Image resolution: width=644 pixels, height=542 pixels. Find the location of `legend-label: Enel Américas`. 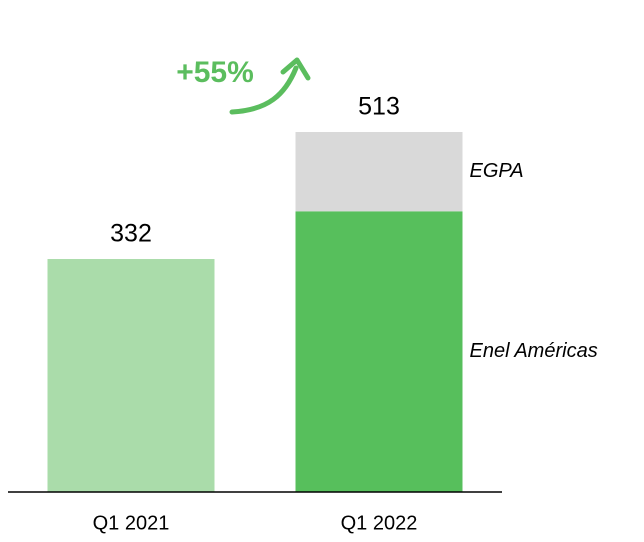

legend-label: Enel Américas is located at coordinates (534, 351).